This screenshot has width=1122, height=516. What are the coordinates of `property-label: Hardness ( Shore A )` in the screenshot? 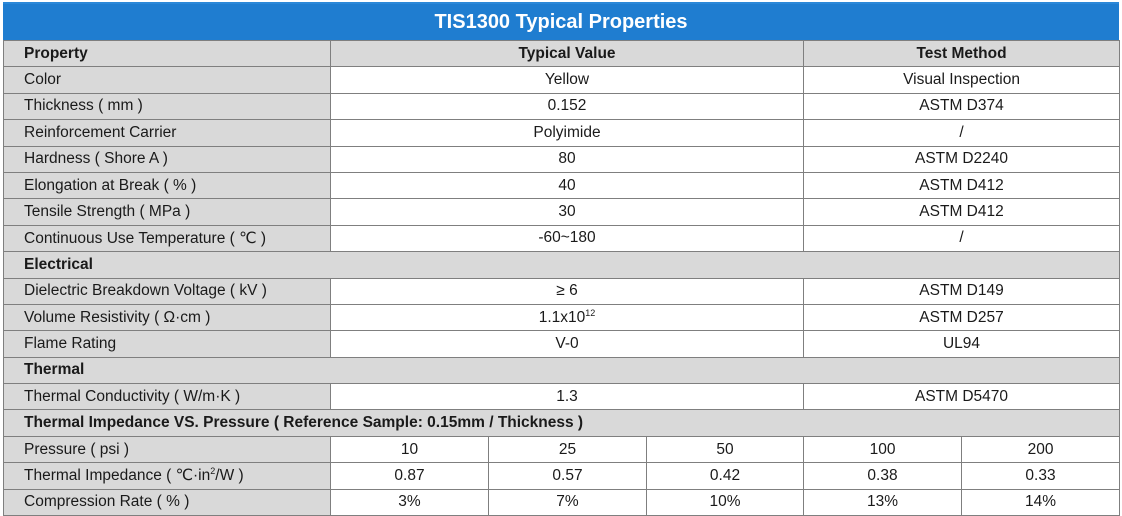 It's located at (167, 159).